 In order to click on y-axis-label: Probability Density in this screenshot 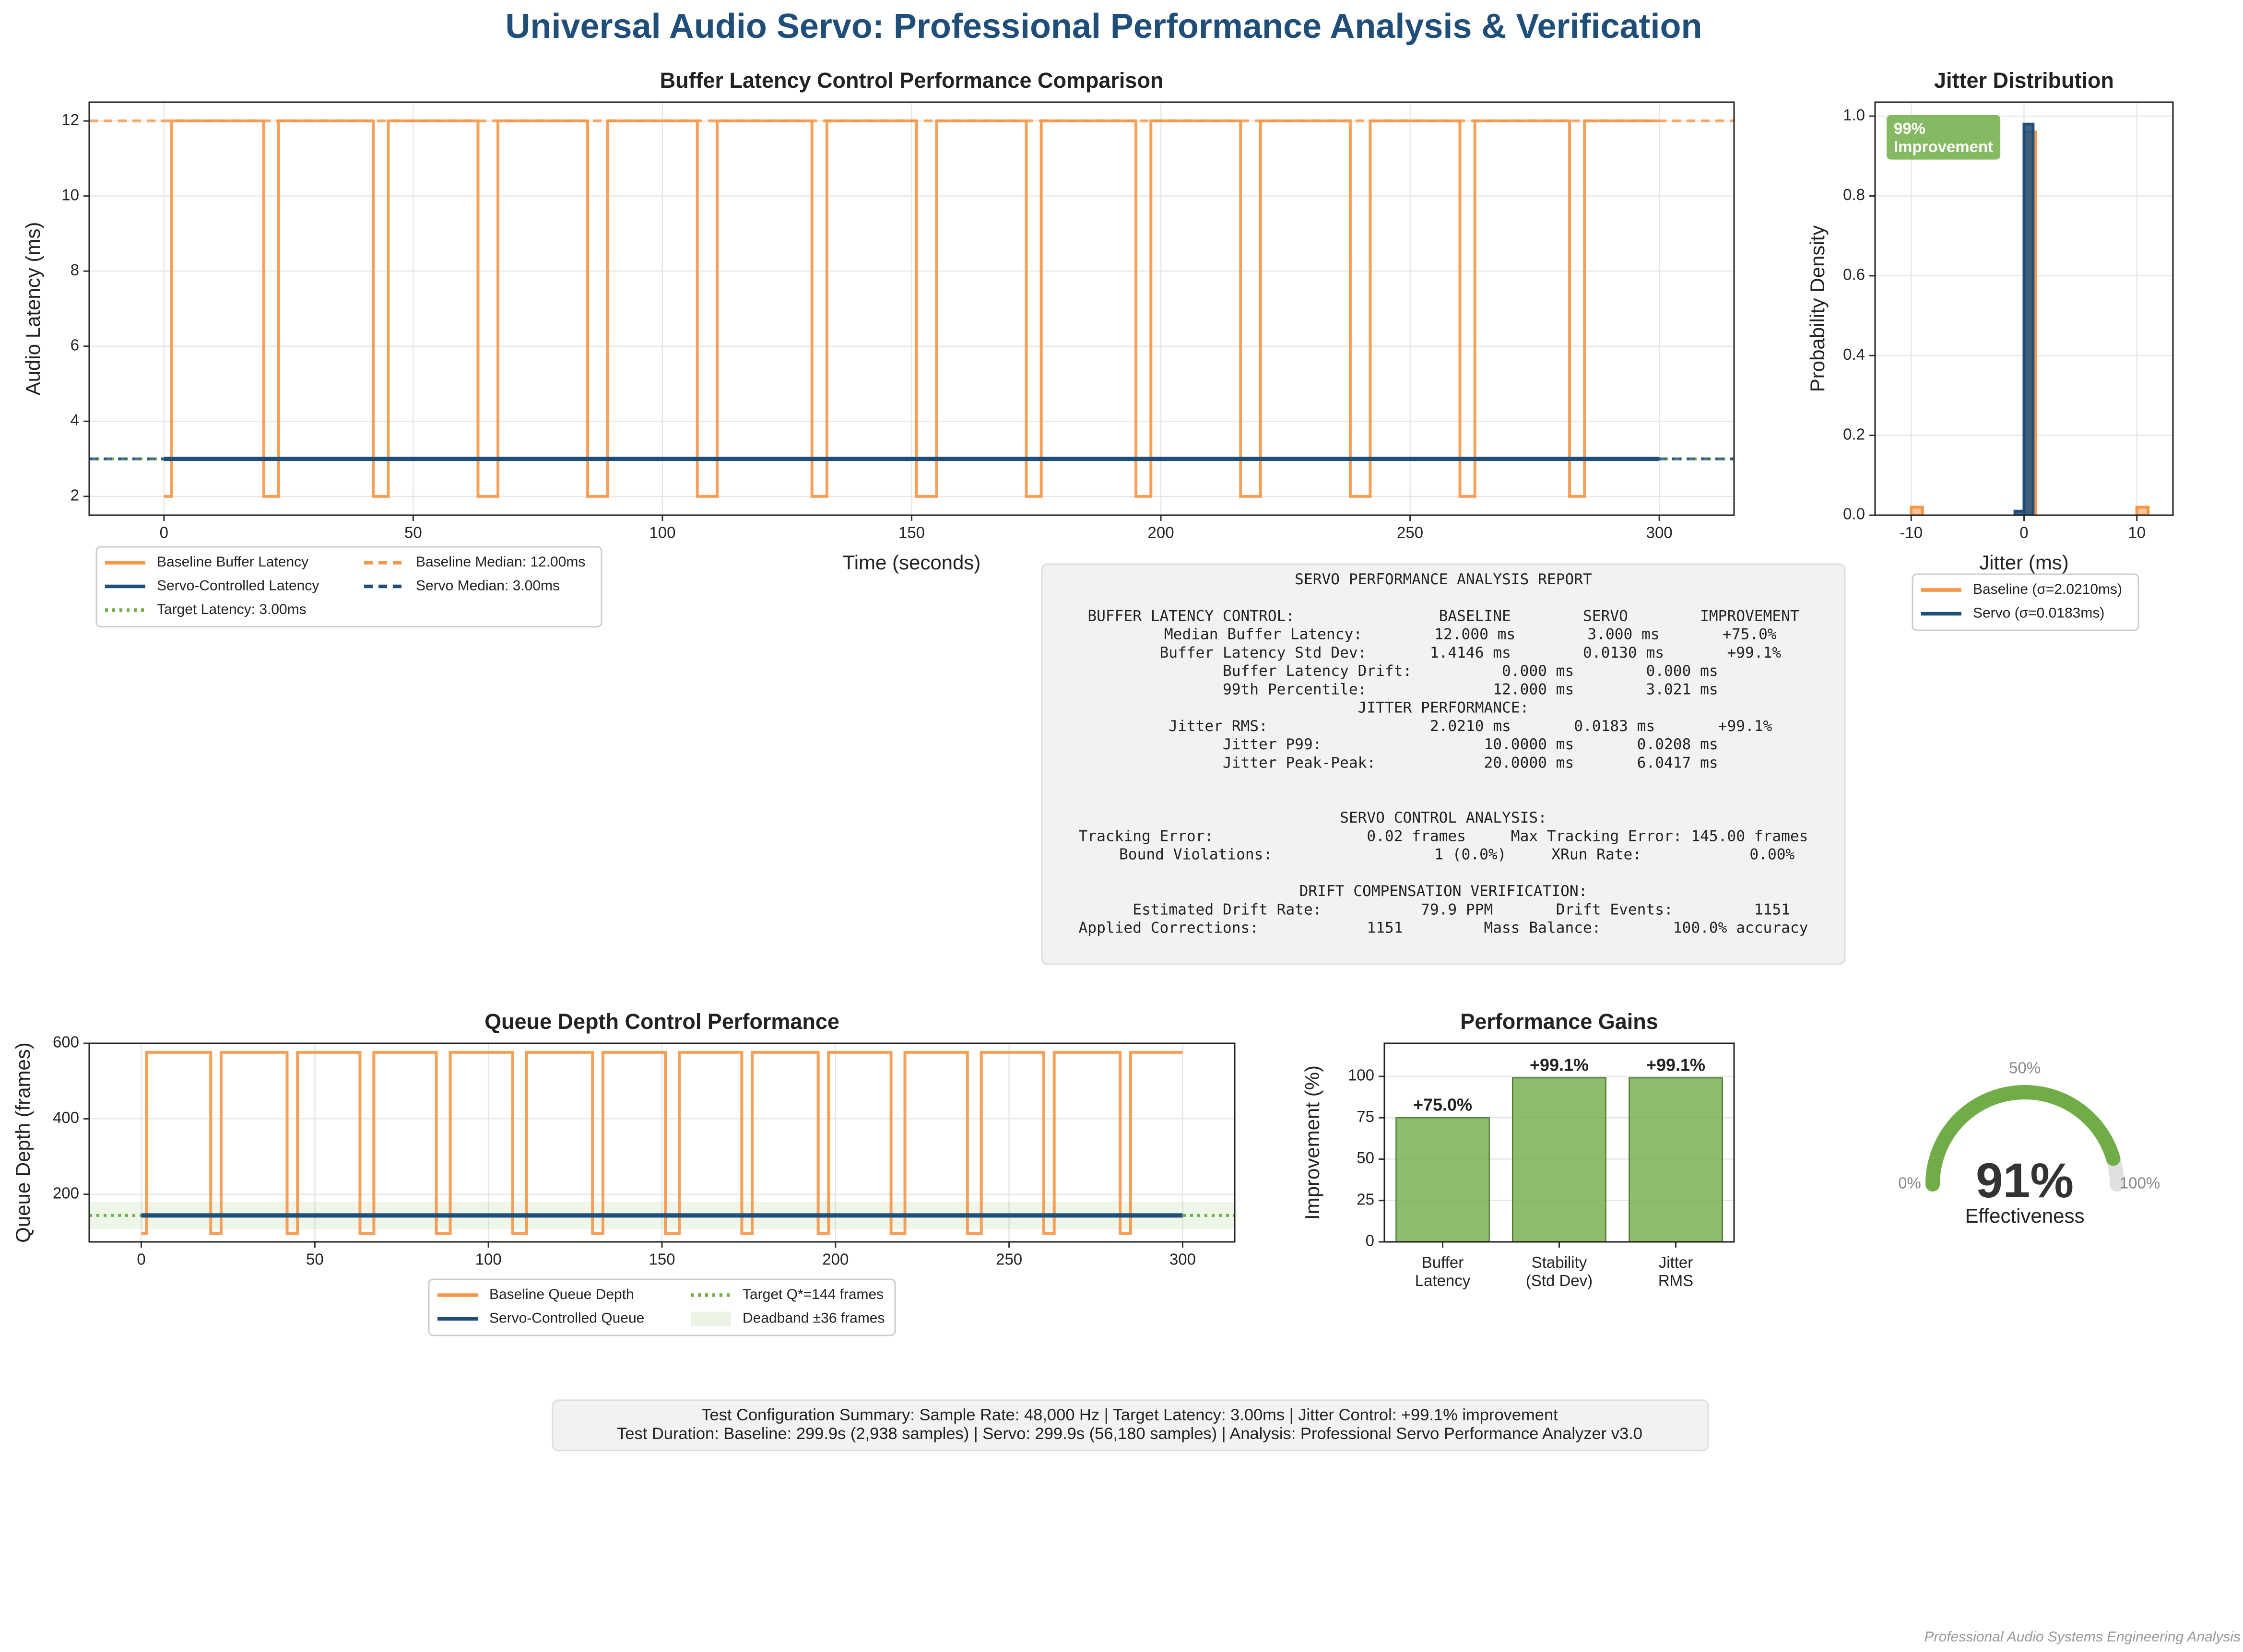, I will do `click(1817, 308)`.